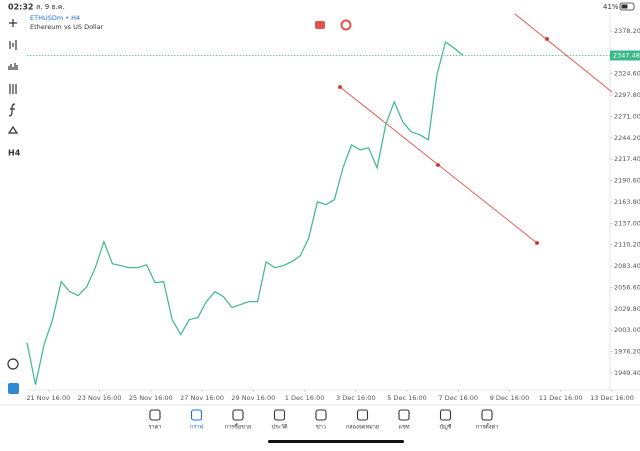 The height and width of the screenshot is (451, 640). I want to click on nav-label: การตั้งค่า, so click(487, 427).